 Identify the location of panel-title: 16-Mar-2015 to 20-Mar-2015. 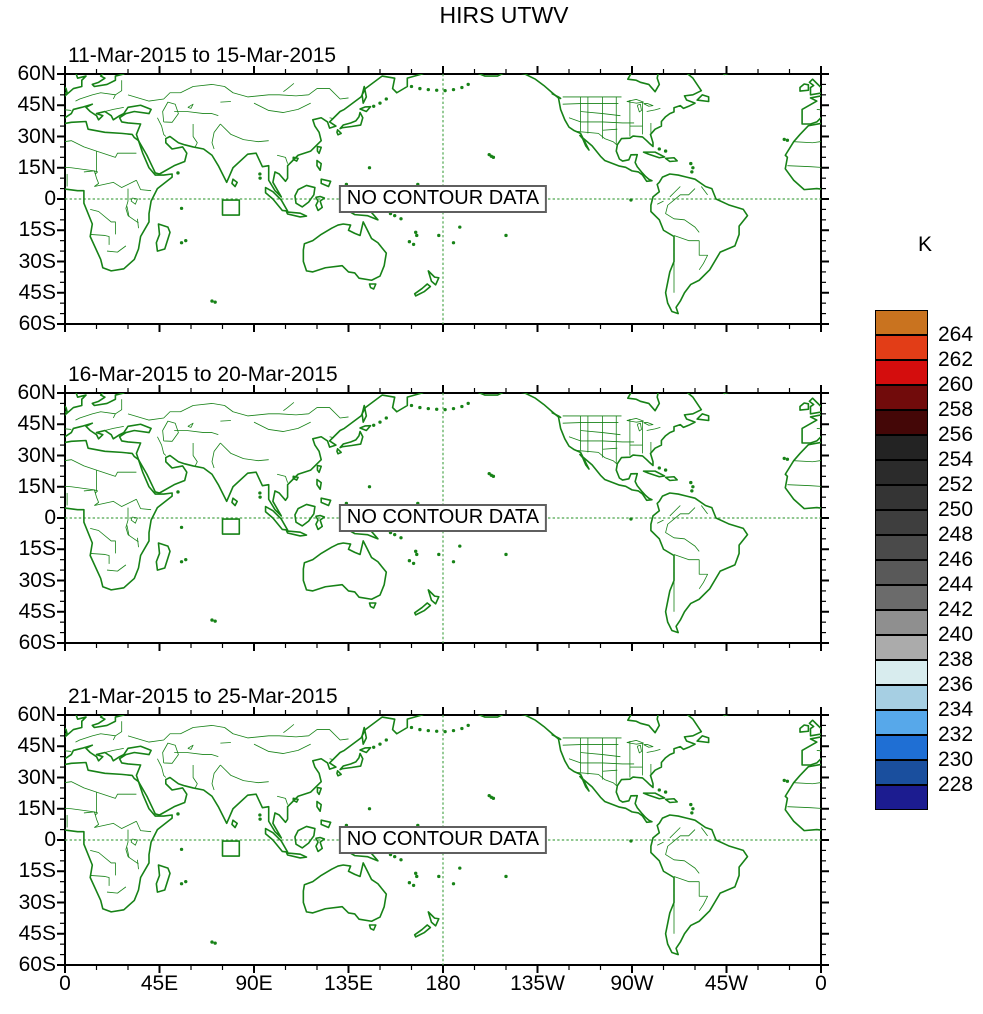
(203, 374).